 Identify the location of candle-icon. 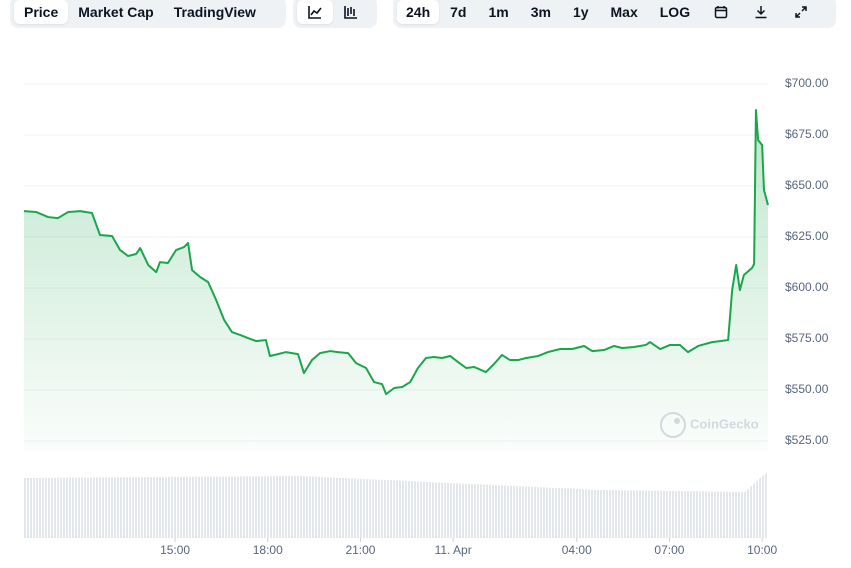
(350, 12).